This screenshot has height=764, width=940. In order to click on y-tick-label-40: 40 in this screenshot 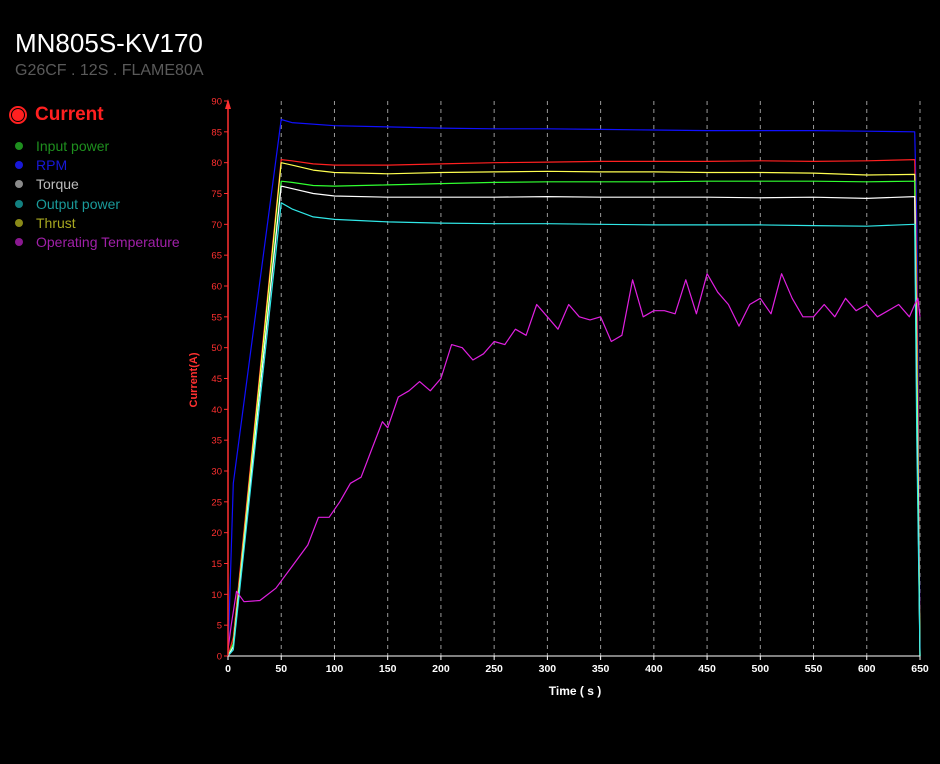, I will do `click(216, 410)`.